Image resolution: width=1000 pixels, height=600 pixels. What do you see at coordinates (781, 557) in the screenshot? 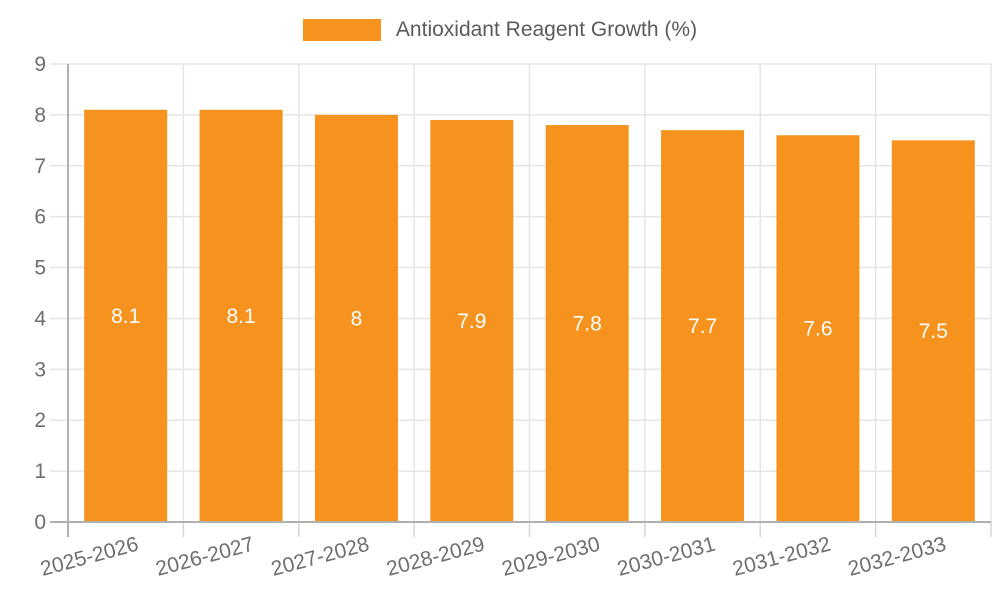
I see `x-axis-tick-label: 2031-2032` at bounding box center [781, 557].